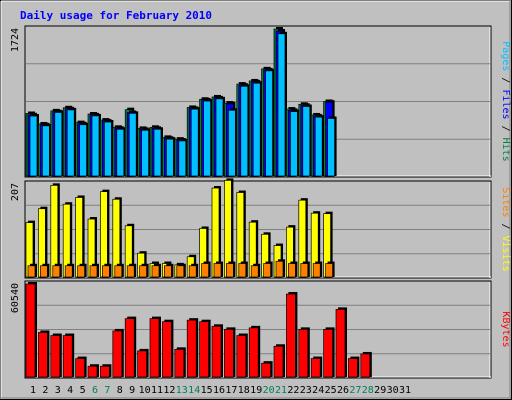  Describe the element at coordinates (58, 390) in the screenshot. I see `x-tick-label: 3` at that location.